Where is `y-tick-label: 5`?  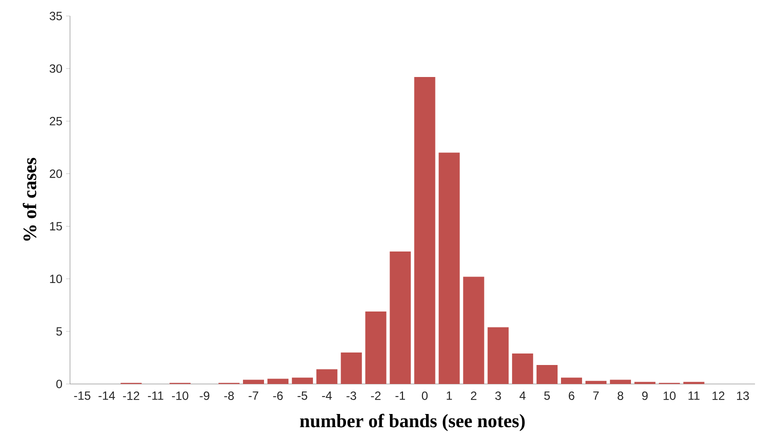
y-tick-label: 5 is located at coordinates (59, 331).